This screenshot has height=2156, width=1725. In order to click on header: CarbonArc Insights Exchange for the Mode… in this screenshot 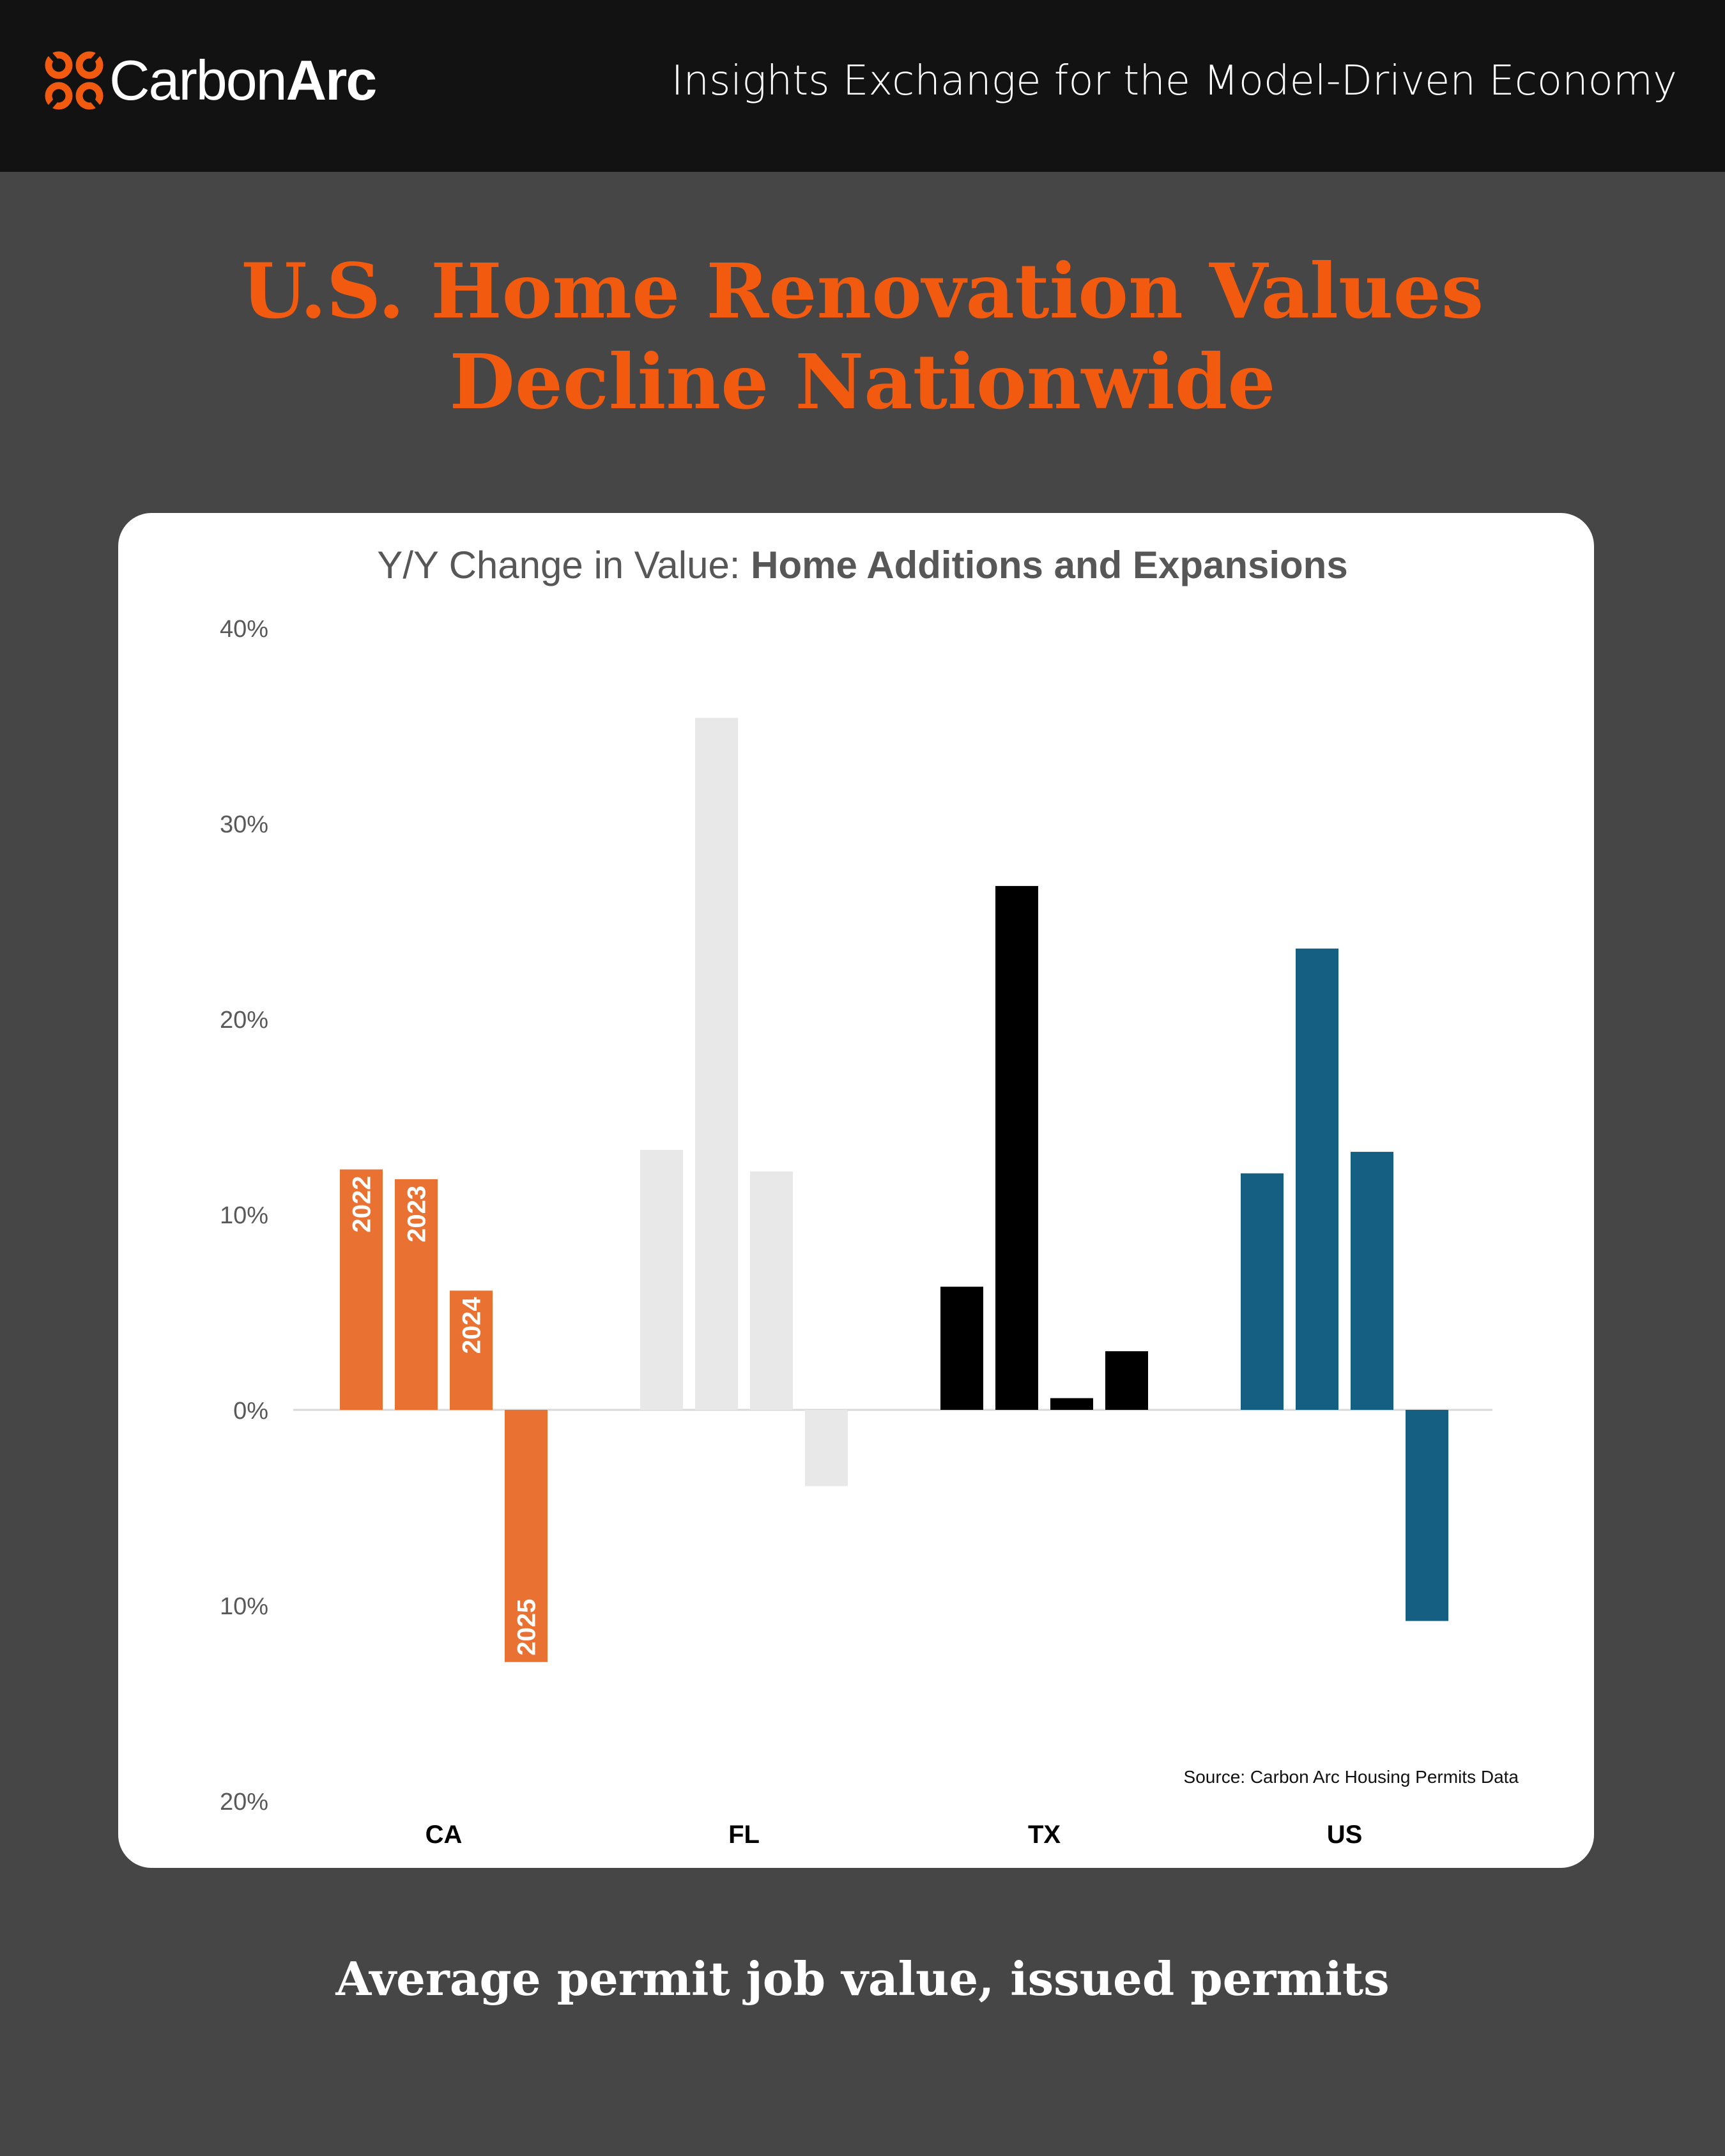, I will do `click(862, 86)`.